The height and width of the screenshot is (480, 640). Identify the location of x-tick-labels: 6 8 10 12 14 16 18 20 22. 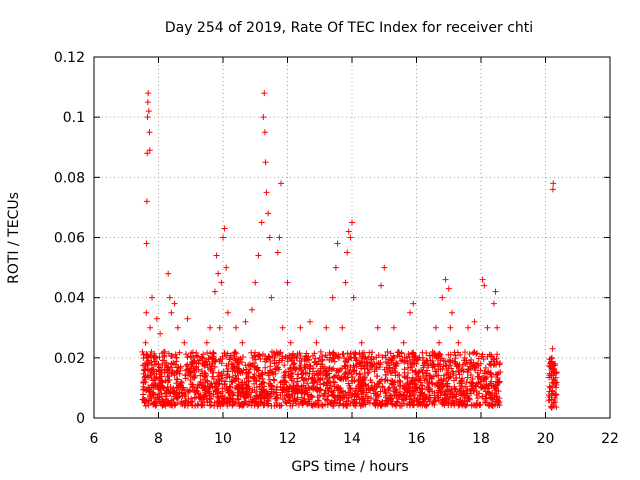
(354, 439).